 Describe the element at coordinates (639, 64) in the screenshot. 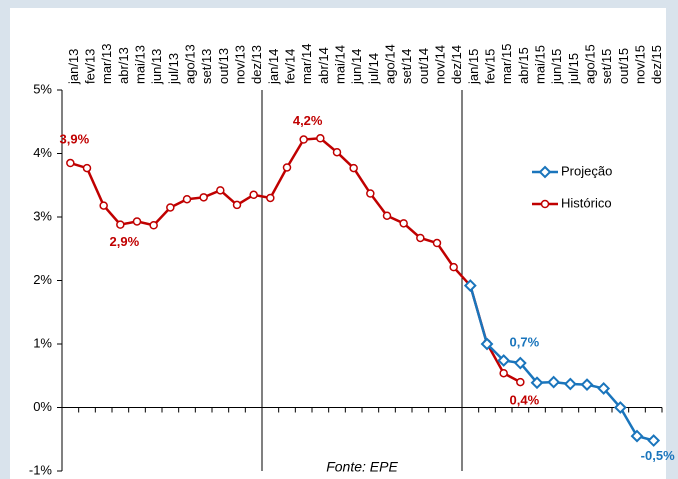

I see `x-tick-label: nov/15` at that location.